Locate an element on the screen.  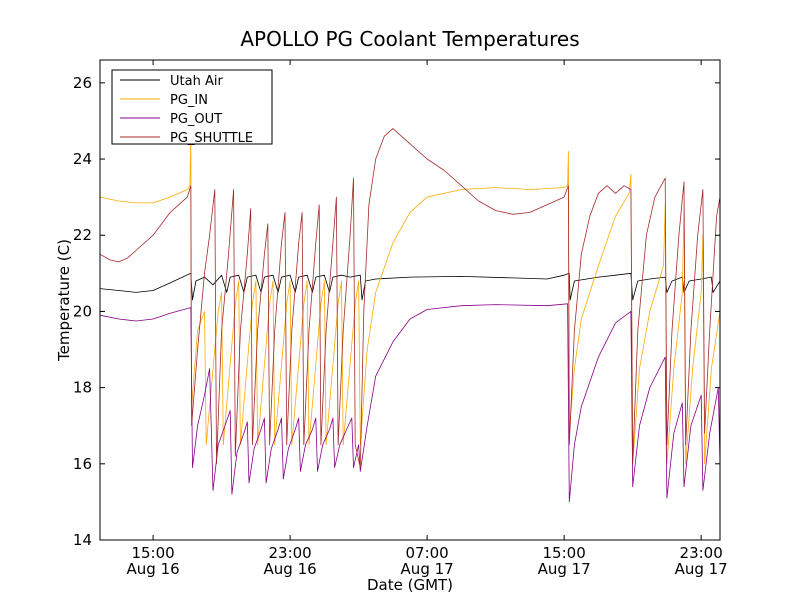
y-tick-label: 18 is located at coordinates (82, 388).